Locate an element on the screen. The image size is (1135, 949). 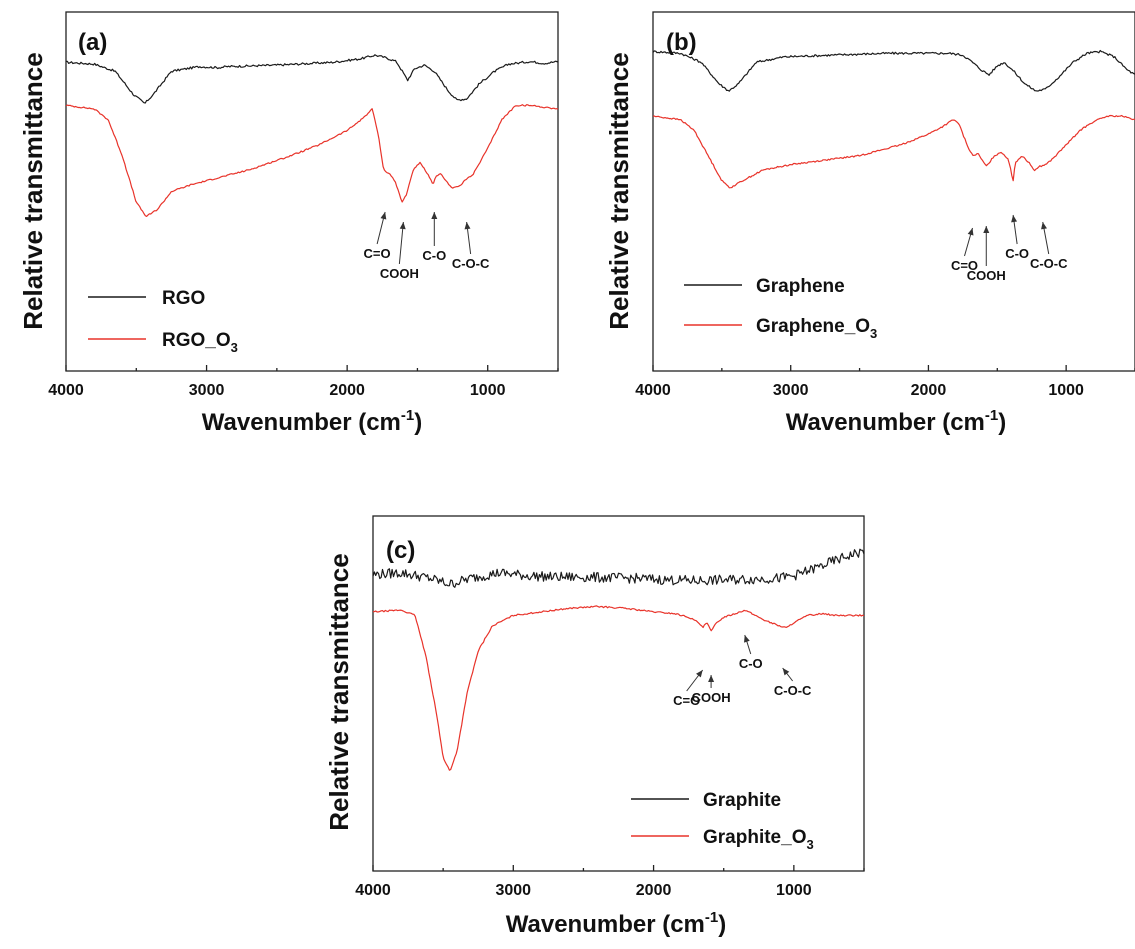
panel-c-ticks: 4000 3000 2000 1000 is located at coordinates (610, 882).